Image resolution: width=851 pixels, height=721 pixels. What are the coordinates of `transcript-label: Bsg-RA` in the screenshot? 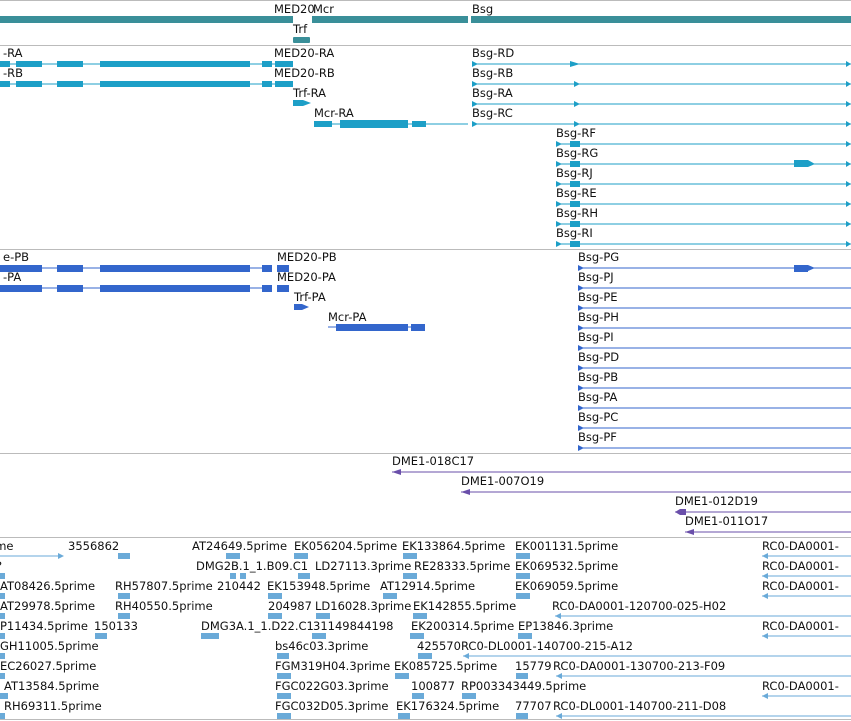 It's located at (492, 93).